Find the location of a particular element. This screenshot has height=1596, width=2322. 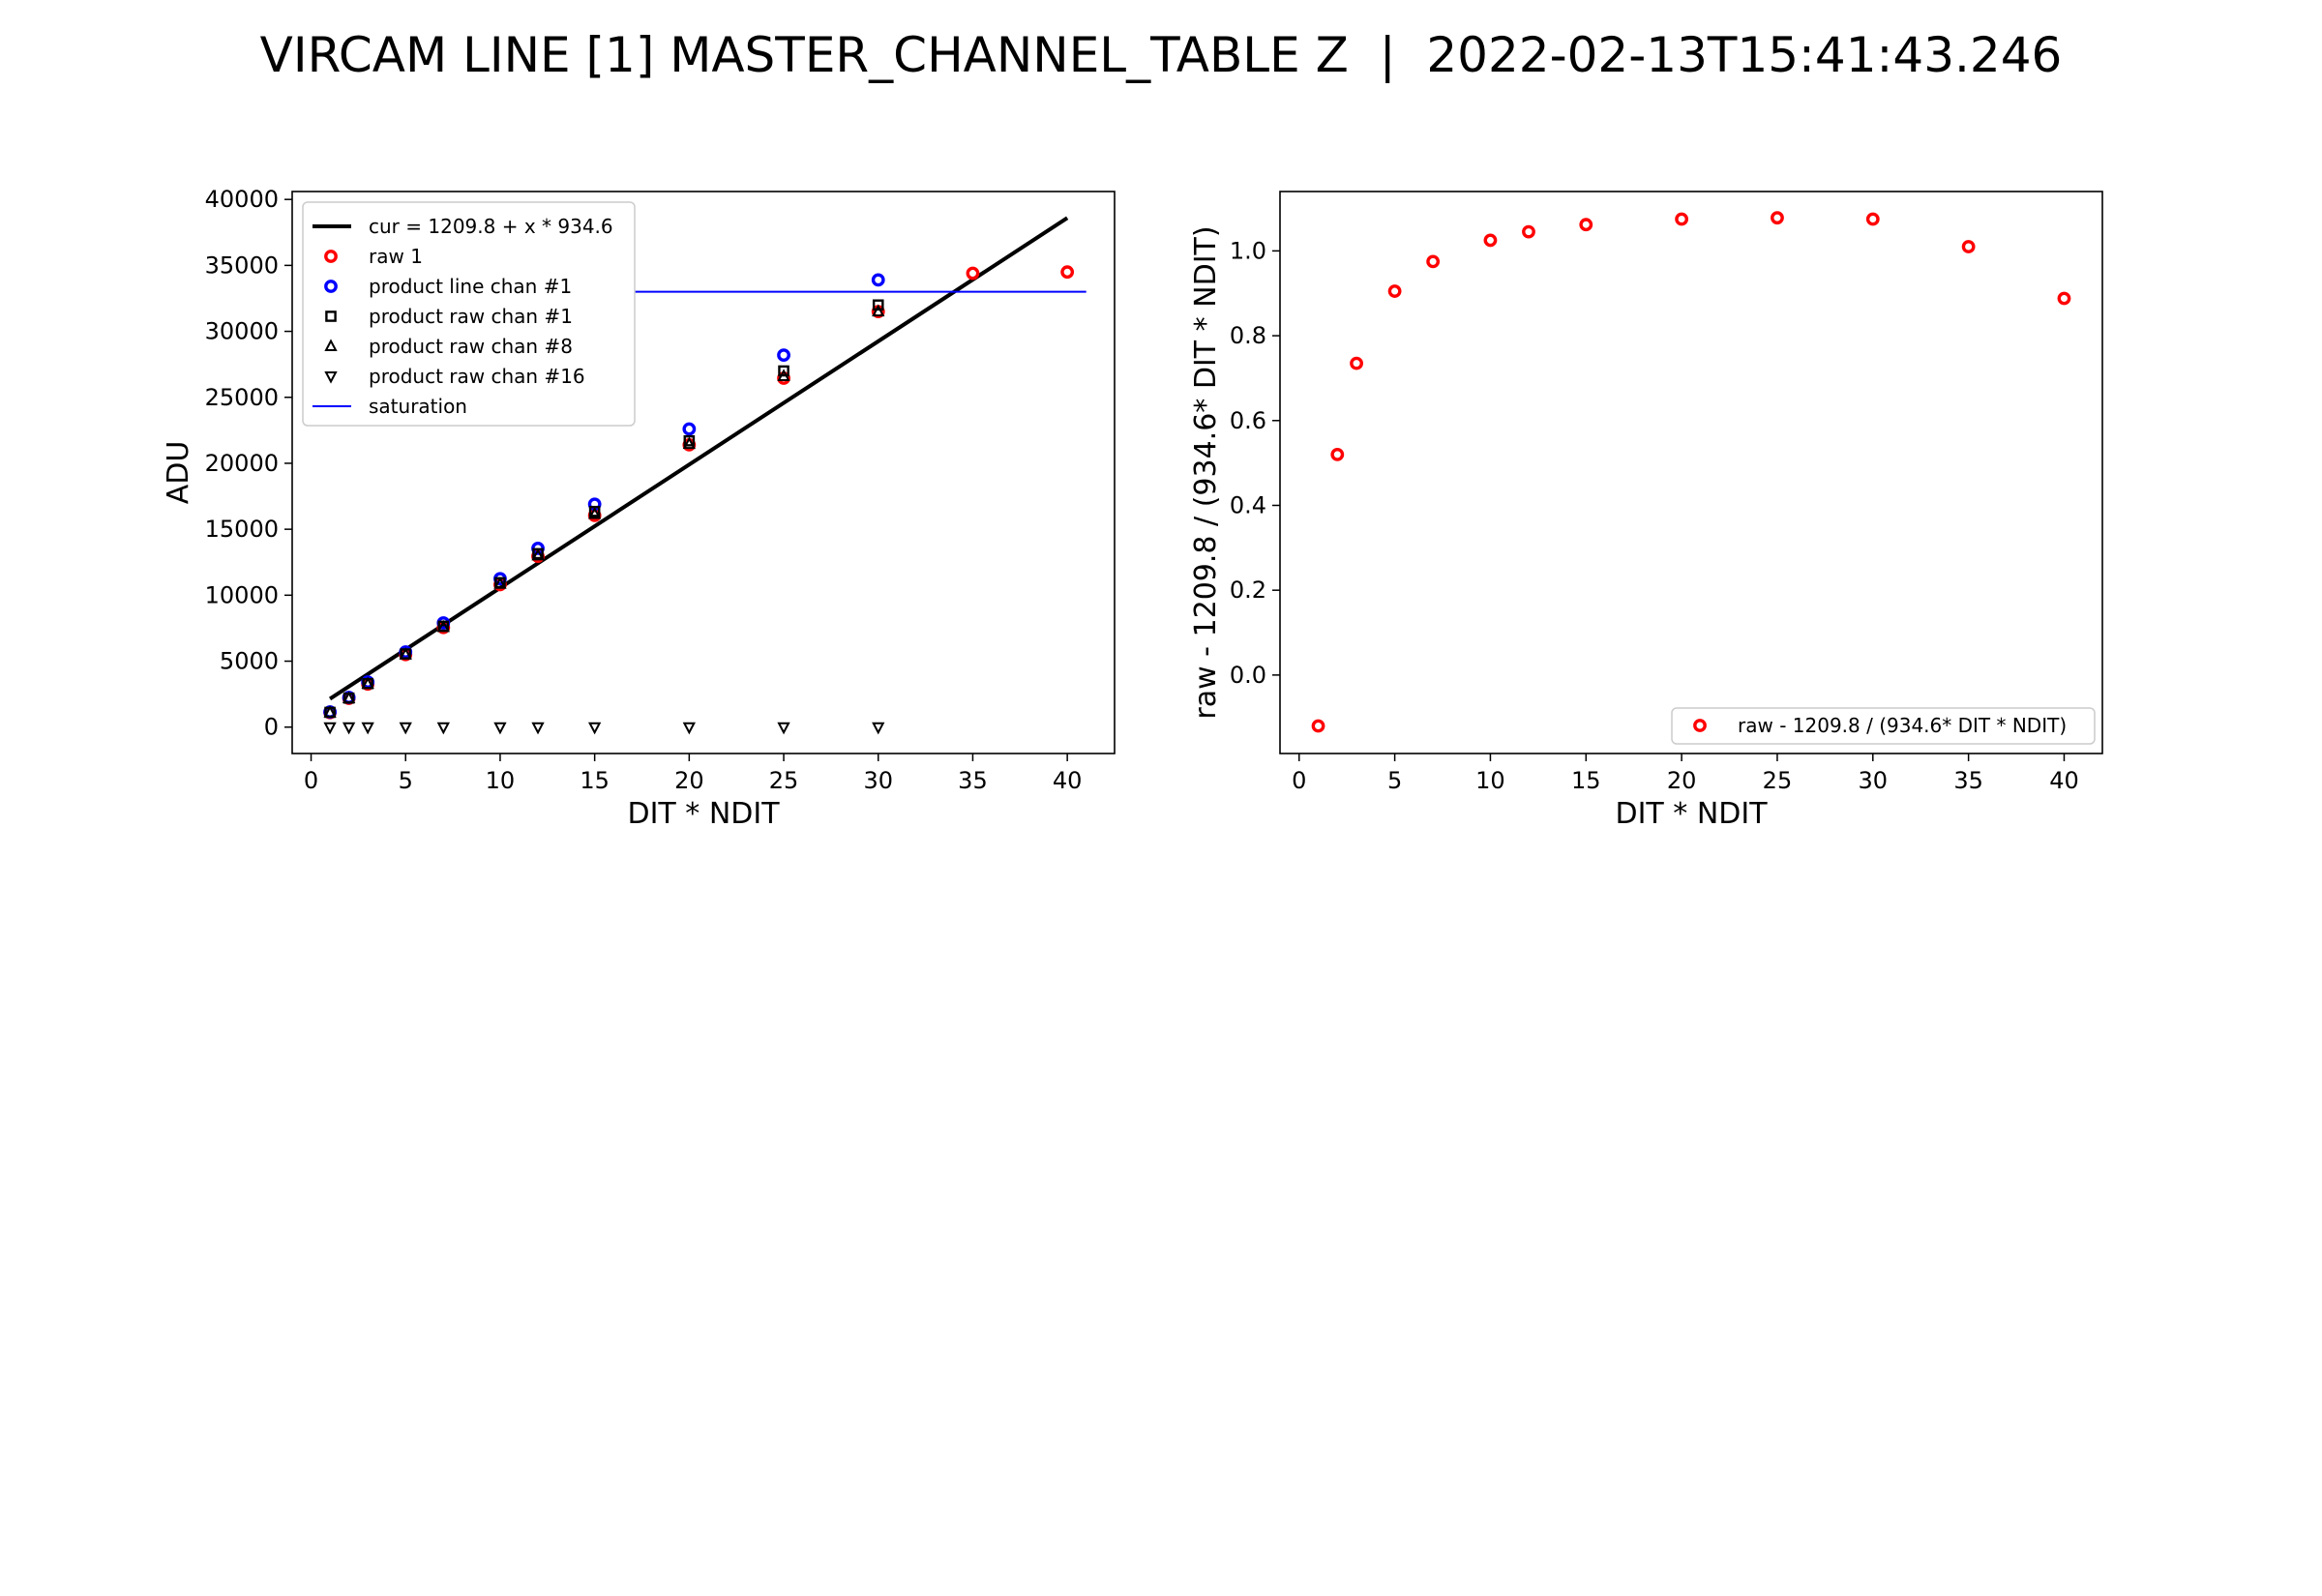

y-tick-label: 20000 is located at coordinates (242, 463).